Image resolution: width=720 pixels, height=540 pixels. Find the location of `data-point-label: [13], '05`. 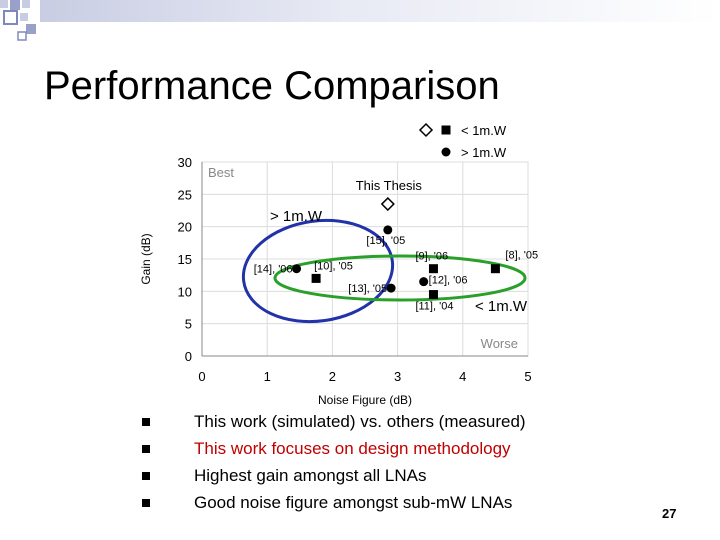

data-point-label: [13], '05 is located at coordinates (367, 289).